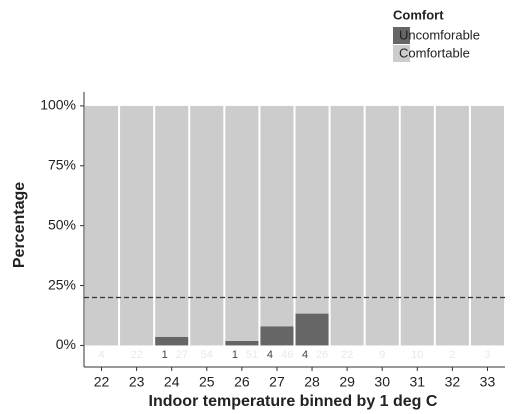 This screenshot has height=414, width=519. Describe the element at coordinates (488, 382) in the screenshot. I see `x-tick-label: 33` at that location.